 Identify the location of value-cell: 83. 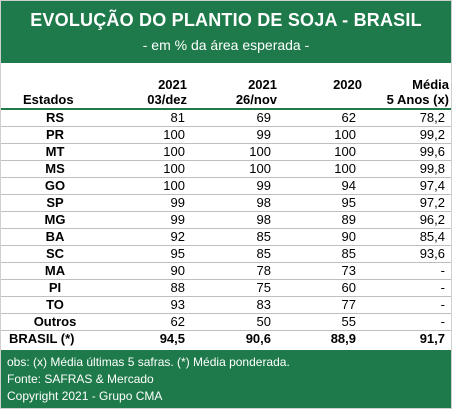
(234, 305).